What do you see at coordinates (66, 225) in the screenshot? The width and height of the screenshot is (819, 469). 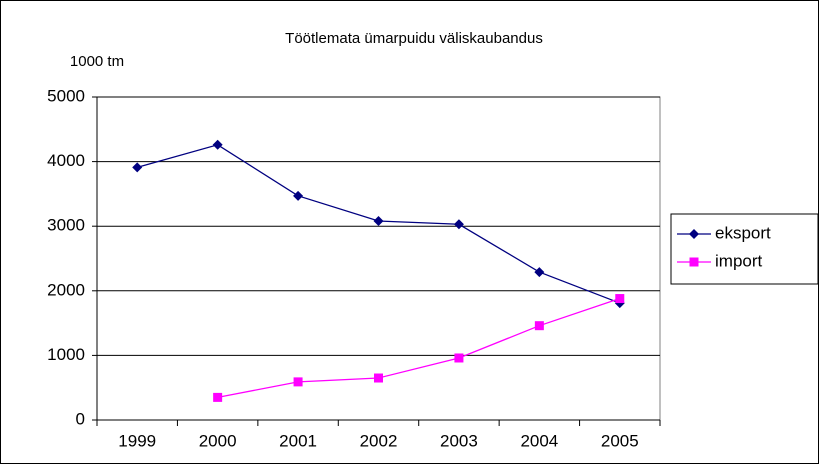 I see `y-tick-label: 3000` at bounding box center [66, 225].